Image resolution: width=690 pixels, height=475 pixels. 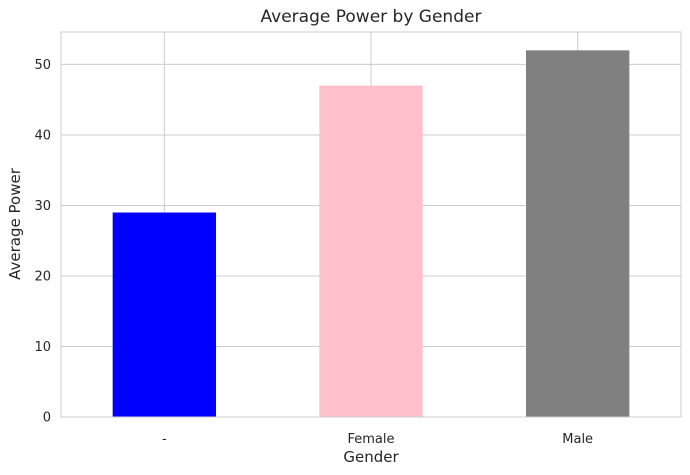 What do you see at coordinates (42, 206) in the screenshot?
I see `y-tick-label: 30` at bounding box center [42, 206].